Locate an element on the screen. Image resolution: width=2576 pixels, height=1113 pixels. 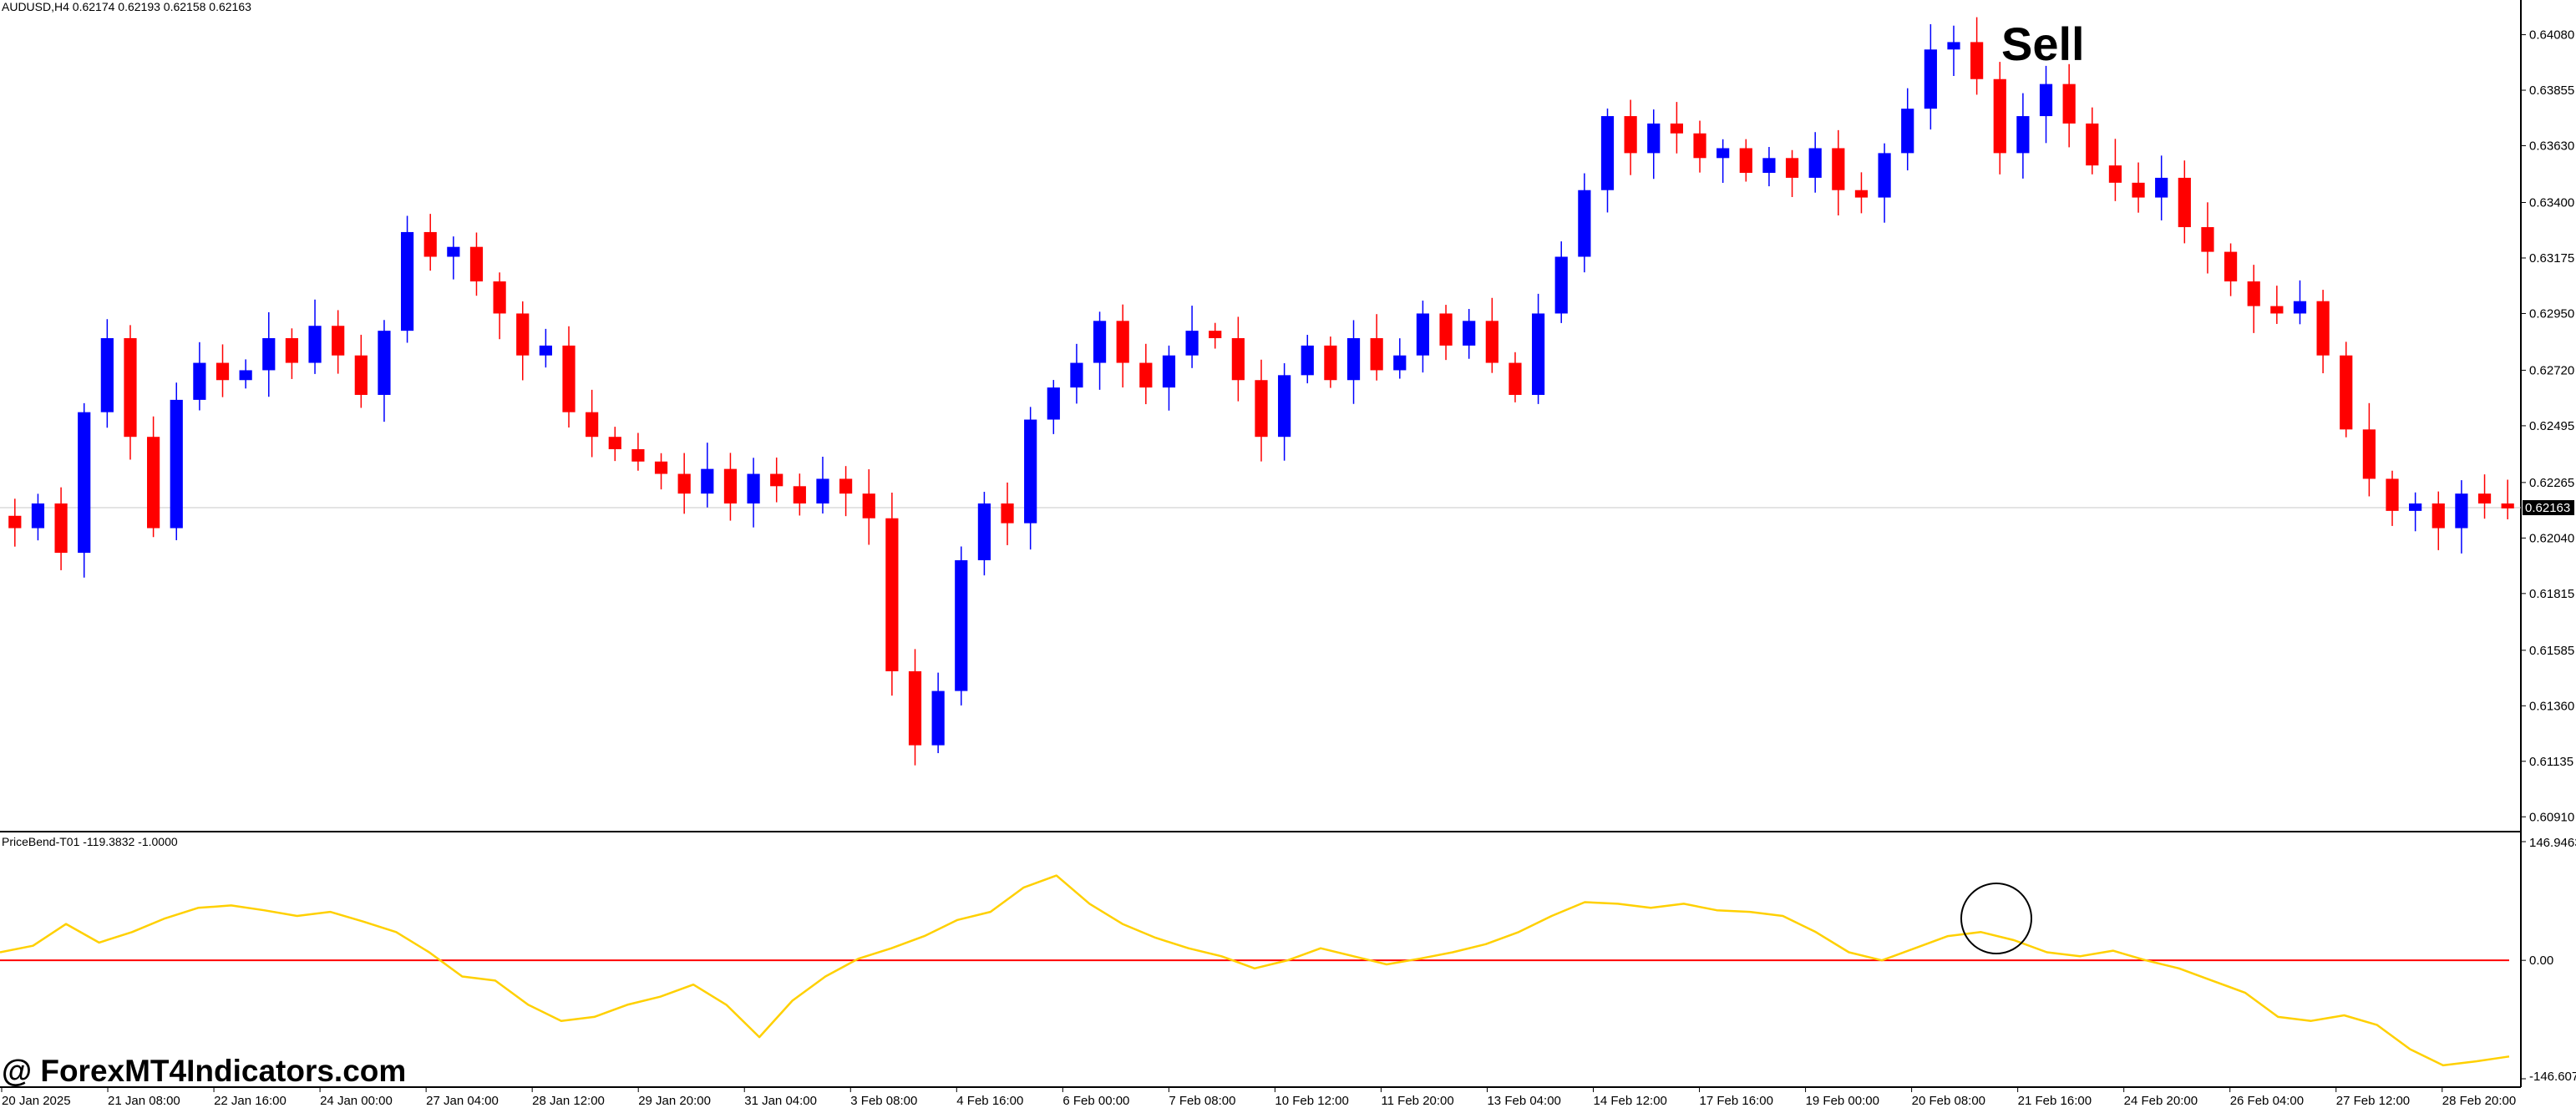
time-tick-label: 14 Feb 12:00 is located at coordinates (1630, 1101).